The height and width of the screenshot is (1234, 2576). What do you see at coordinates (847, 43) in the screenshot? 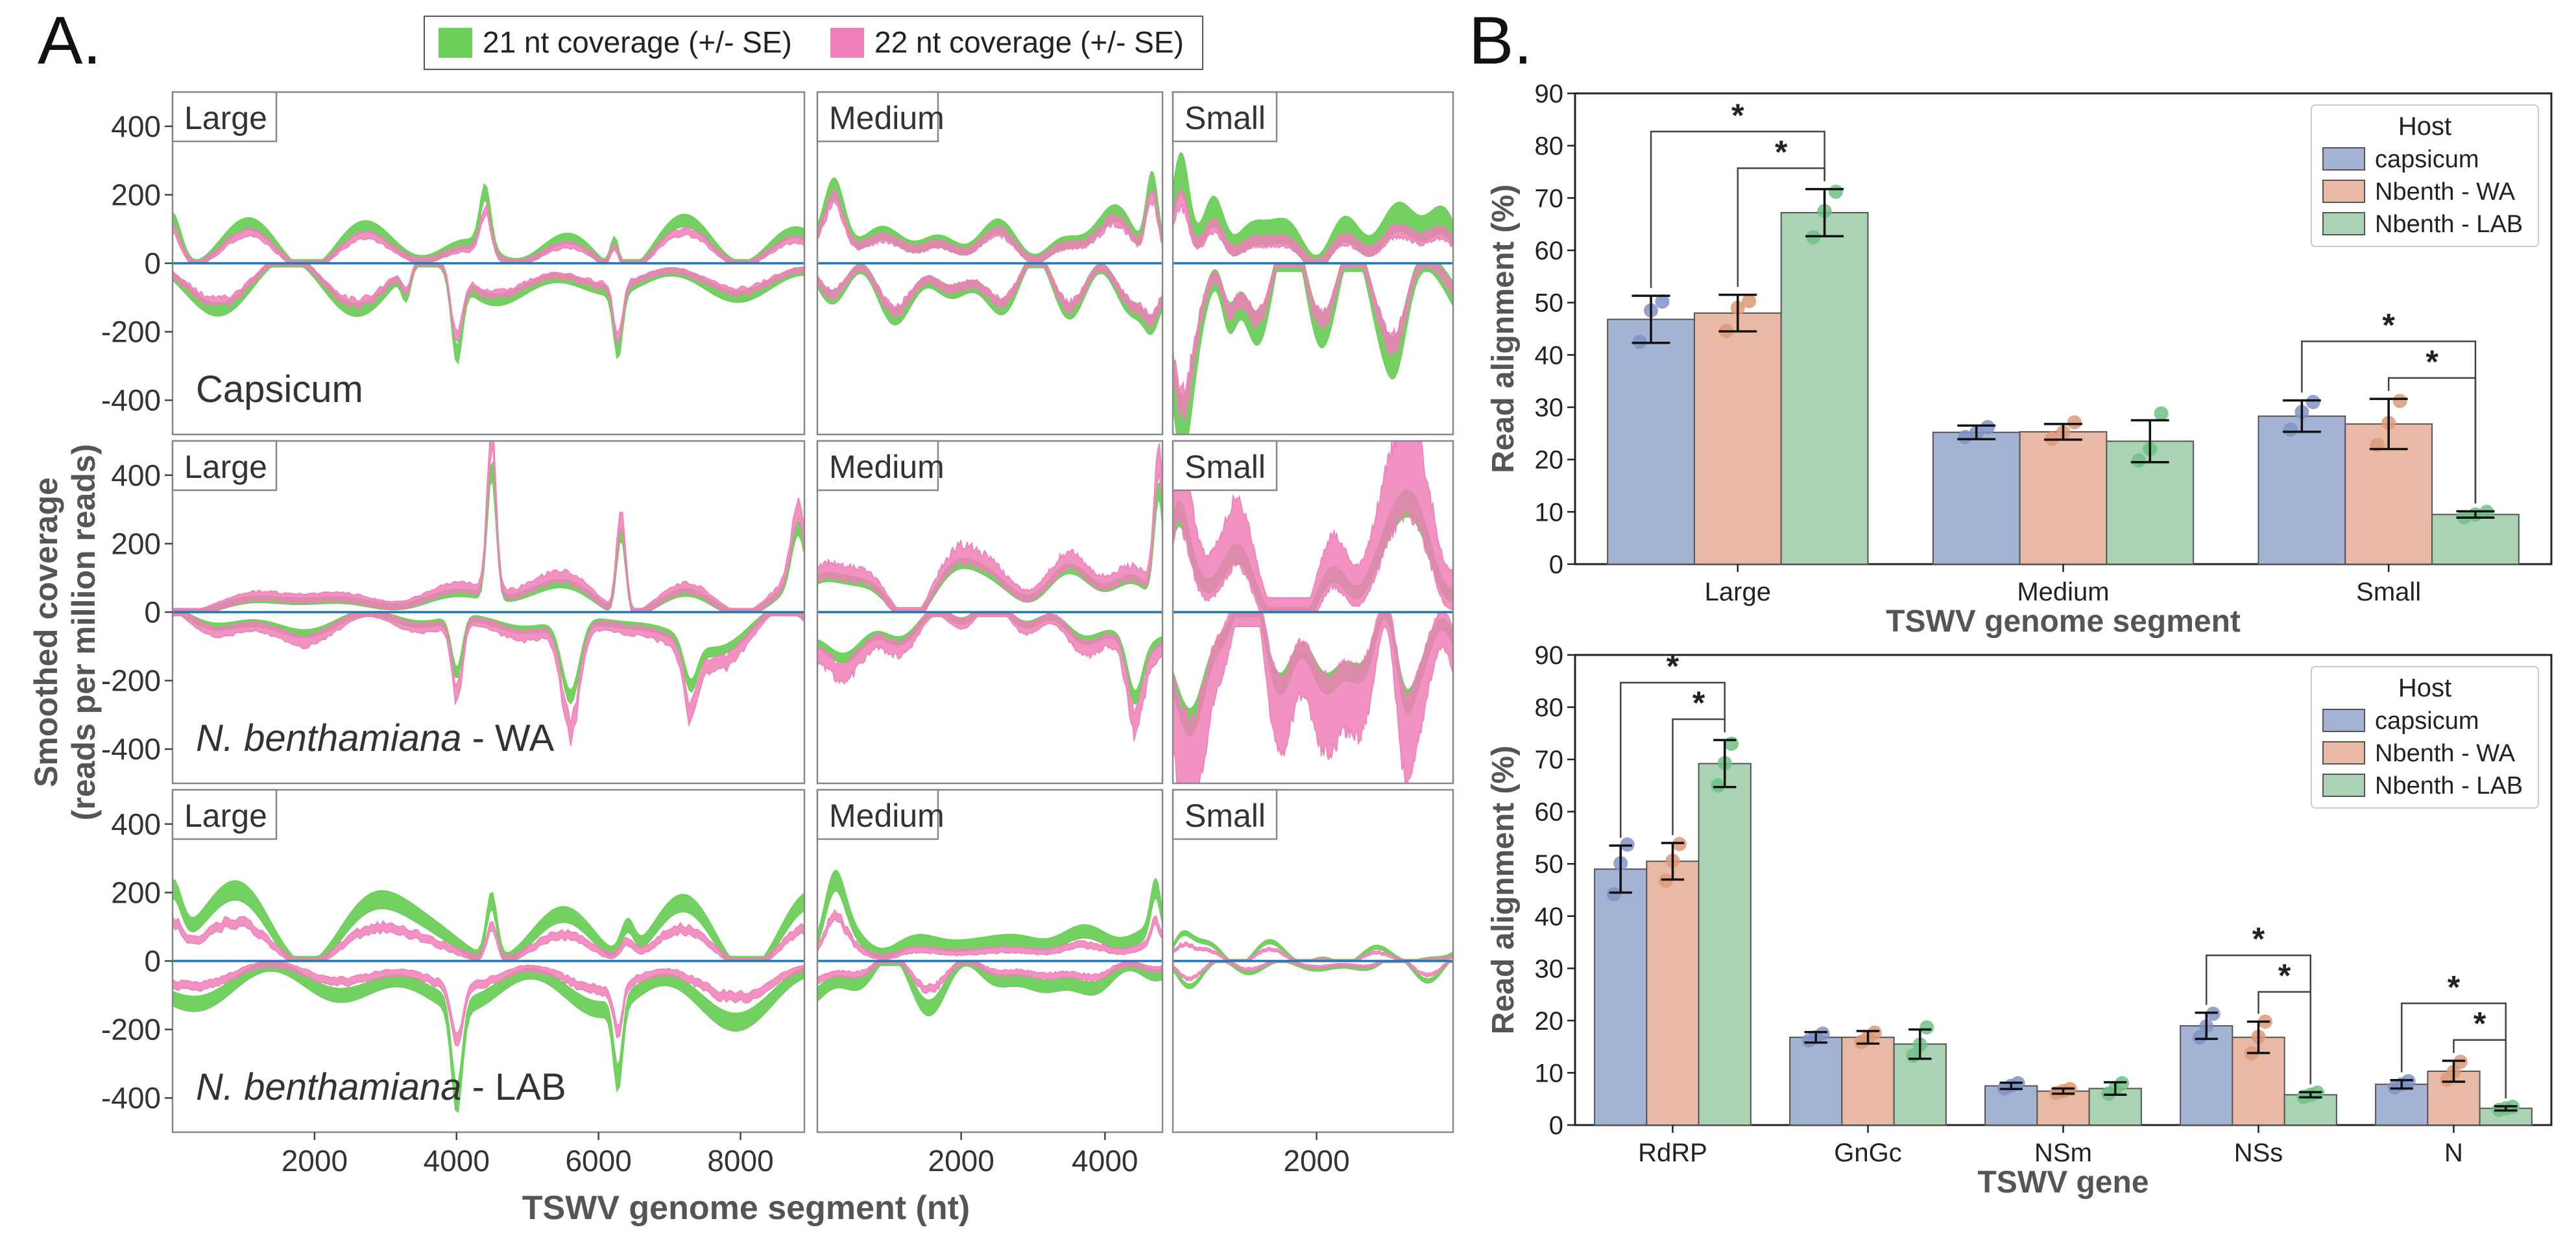
I see `legend-swatch-22nt` at bounding box center [847, 43].